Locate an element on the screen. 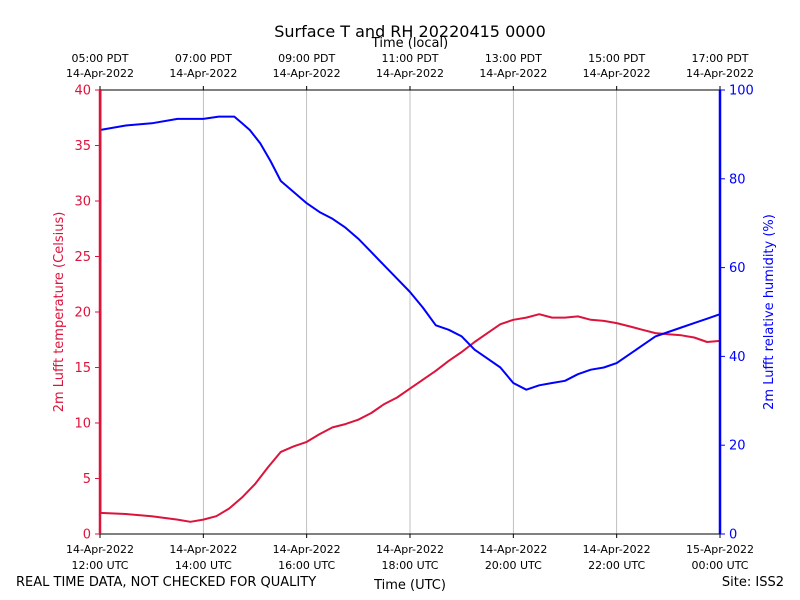 This screenshot has width=800, height=600. left-tick-label: 40 is located at coordinates (82, 91).